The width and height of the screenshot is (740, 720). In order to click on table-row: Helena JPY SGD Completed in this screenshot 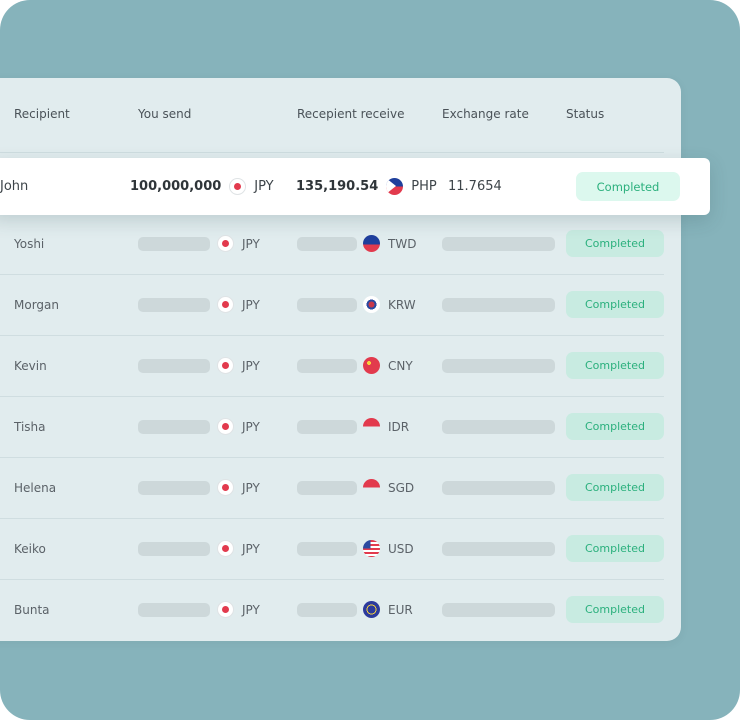, I will do `click(332, 488)`.